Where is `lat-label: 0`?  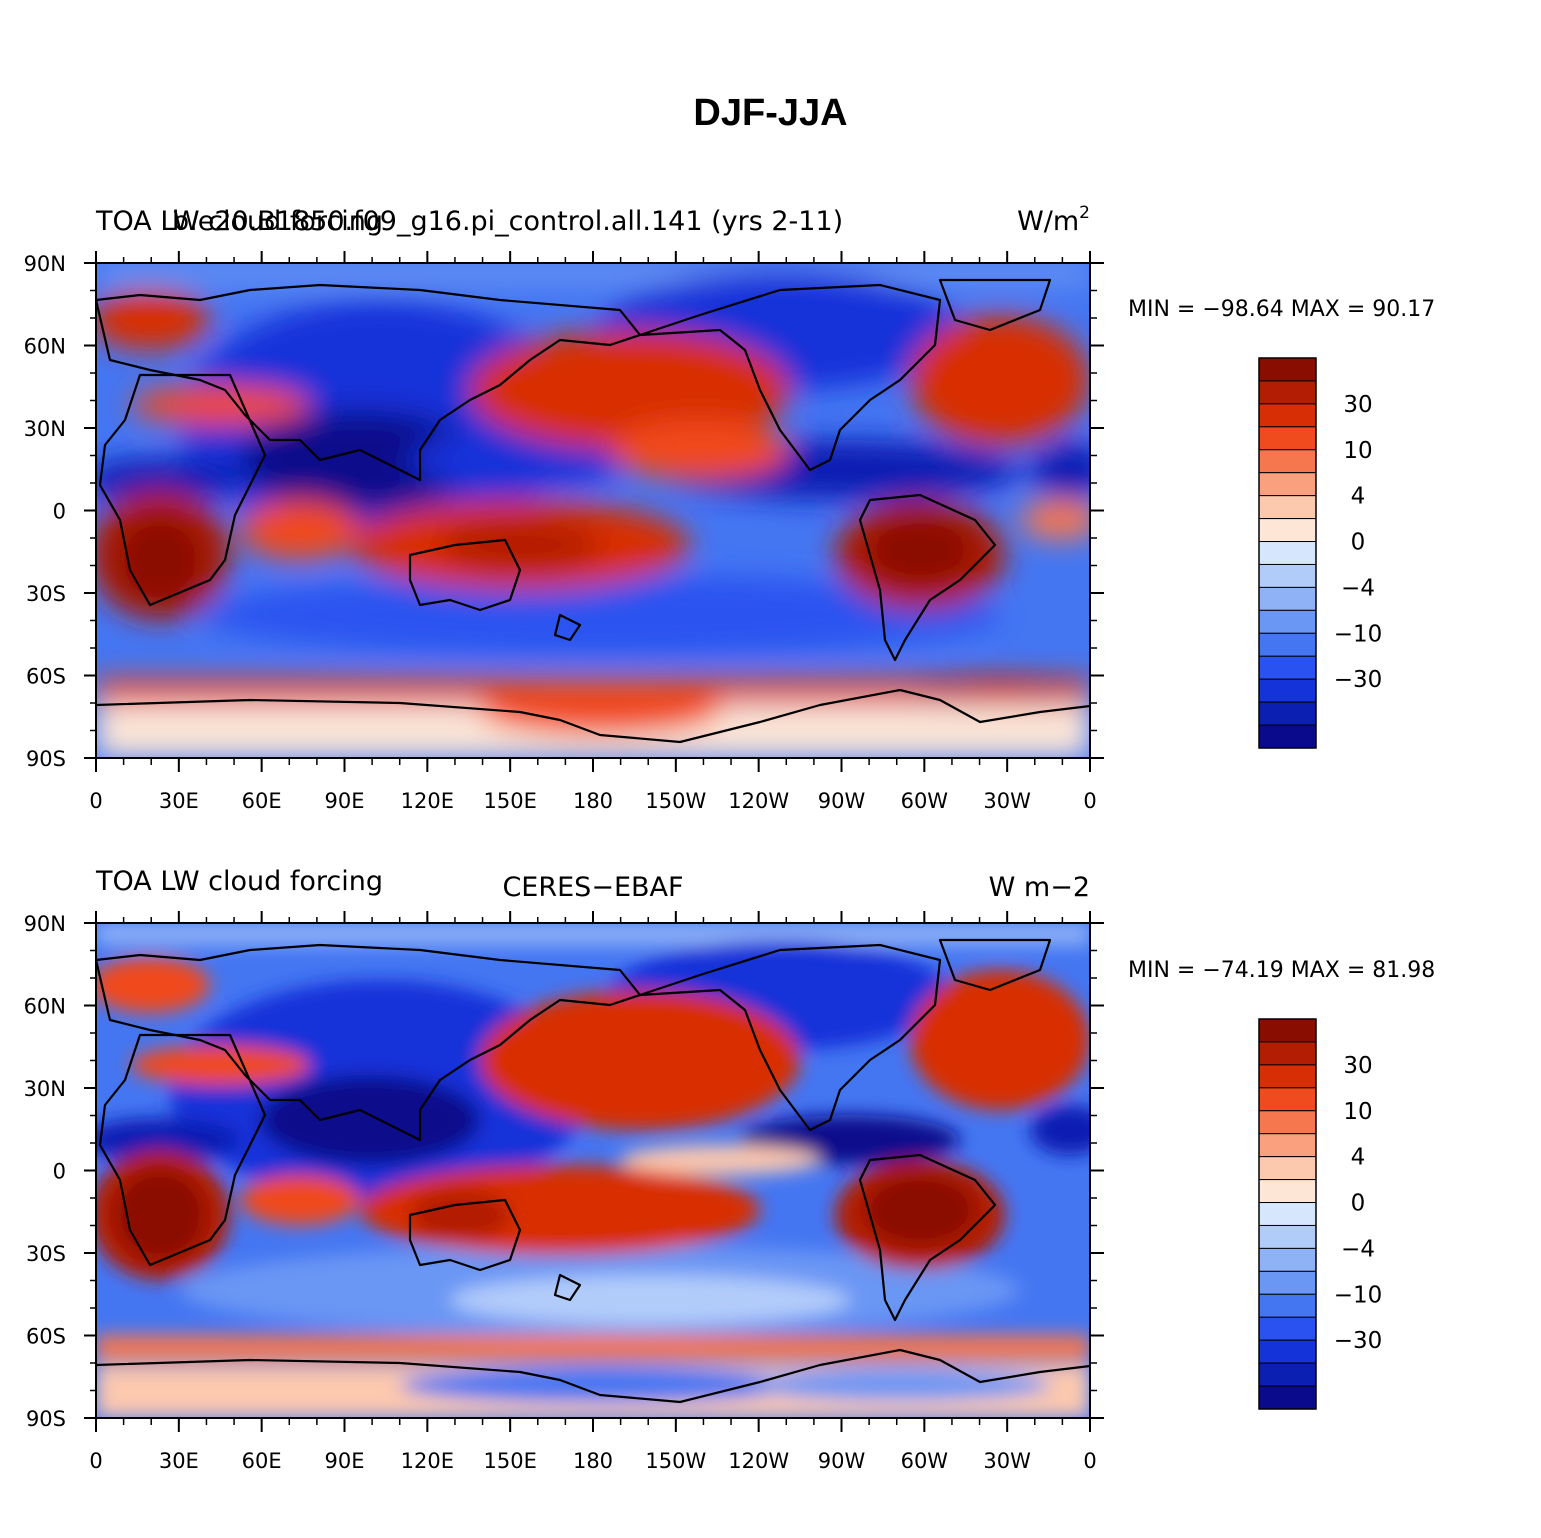 lat-label: 0 is located at coordinates (59, 1172).